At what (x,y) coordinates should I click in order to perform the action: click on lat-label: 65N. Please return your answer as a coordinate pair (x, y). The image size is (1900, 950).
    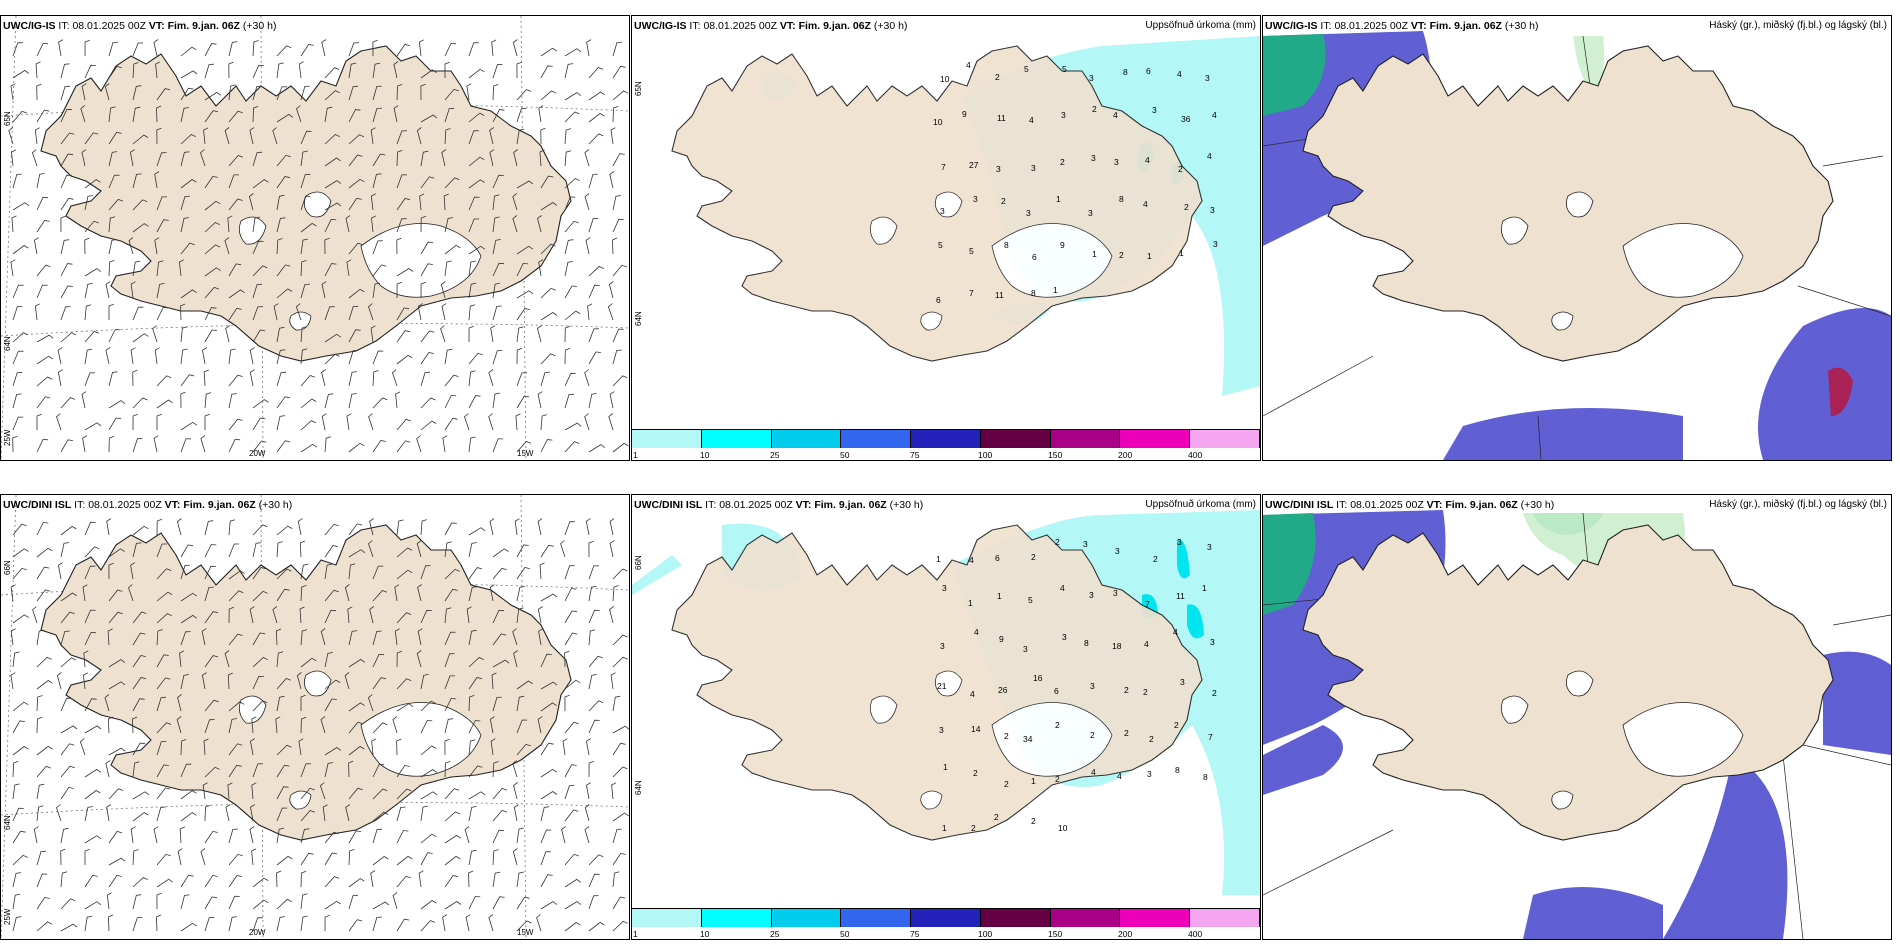
    Looking at the image, I should click on (7, 118).